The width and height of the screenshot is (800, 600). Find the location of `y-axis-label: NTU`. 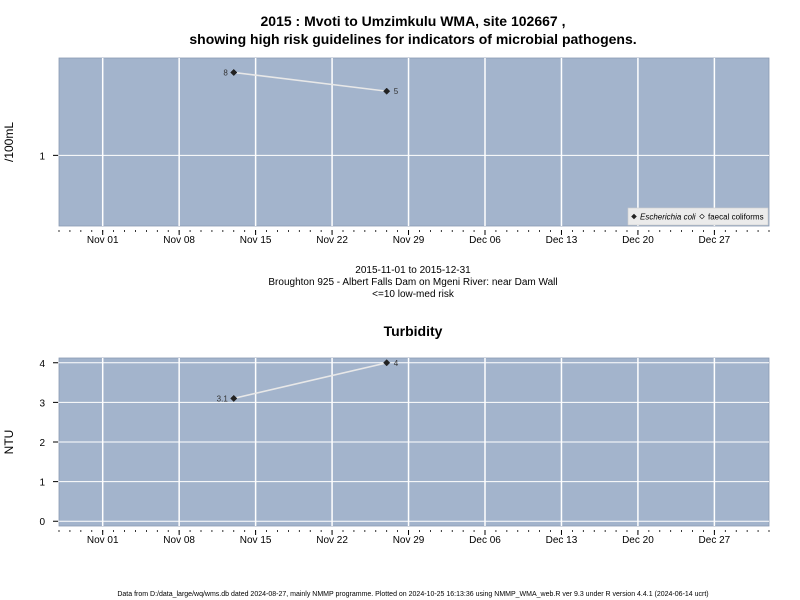

y-axis-label: NTU is located at coordinates (9, 442).